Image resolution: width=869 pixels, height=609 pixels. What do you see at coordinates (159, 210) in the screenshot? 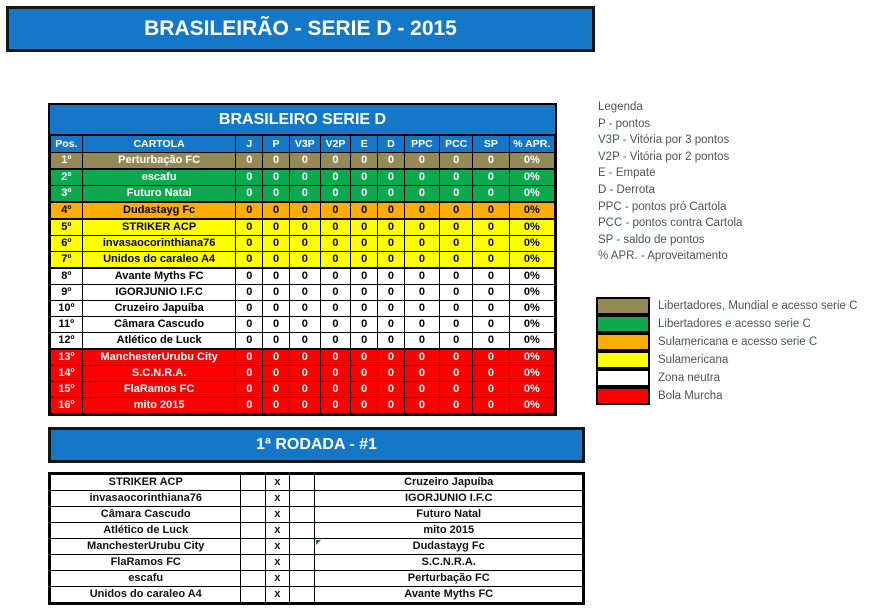
I see `team-name-cell: Dudastayg Fc` at bounding box center [159, 210].